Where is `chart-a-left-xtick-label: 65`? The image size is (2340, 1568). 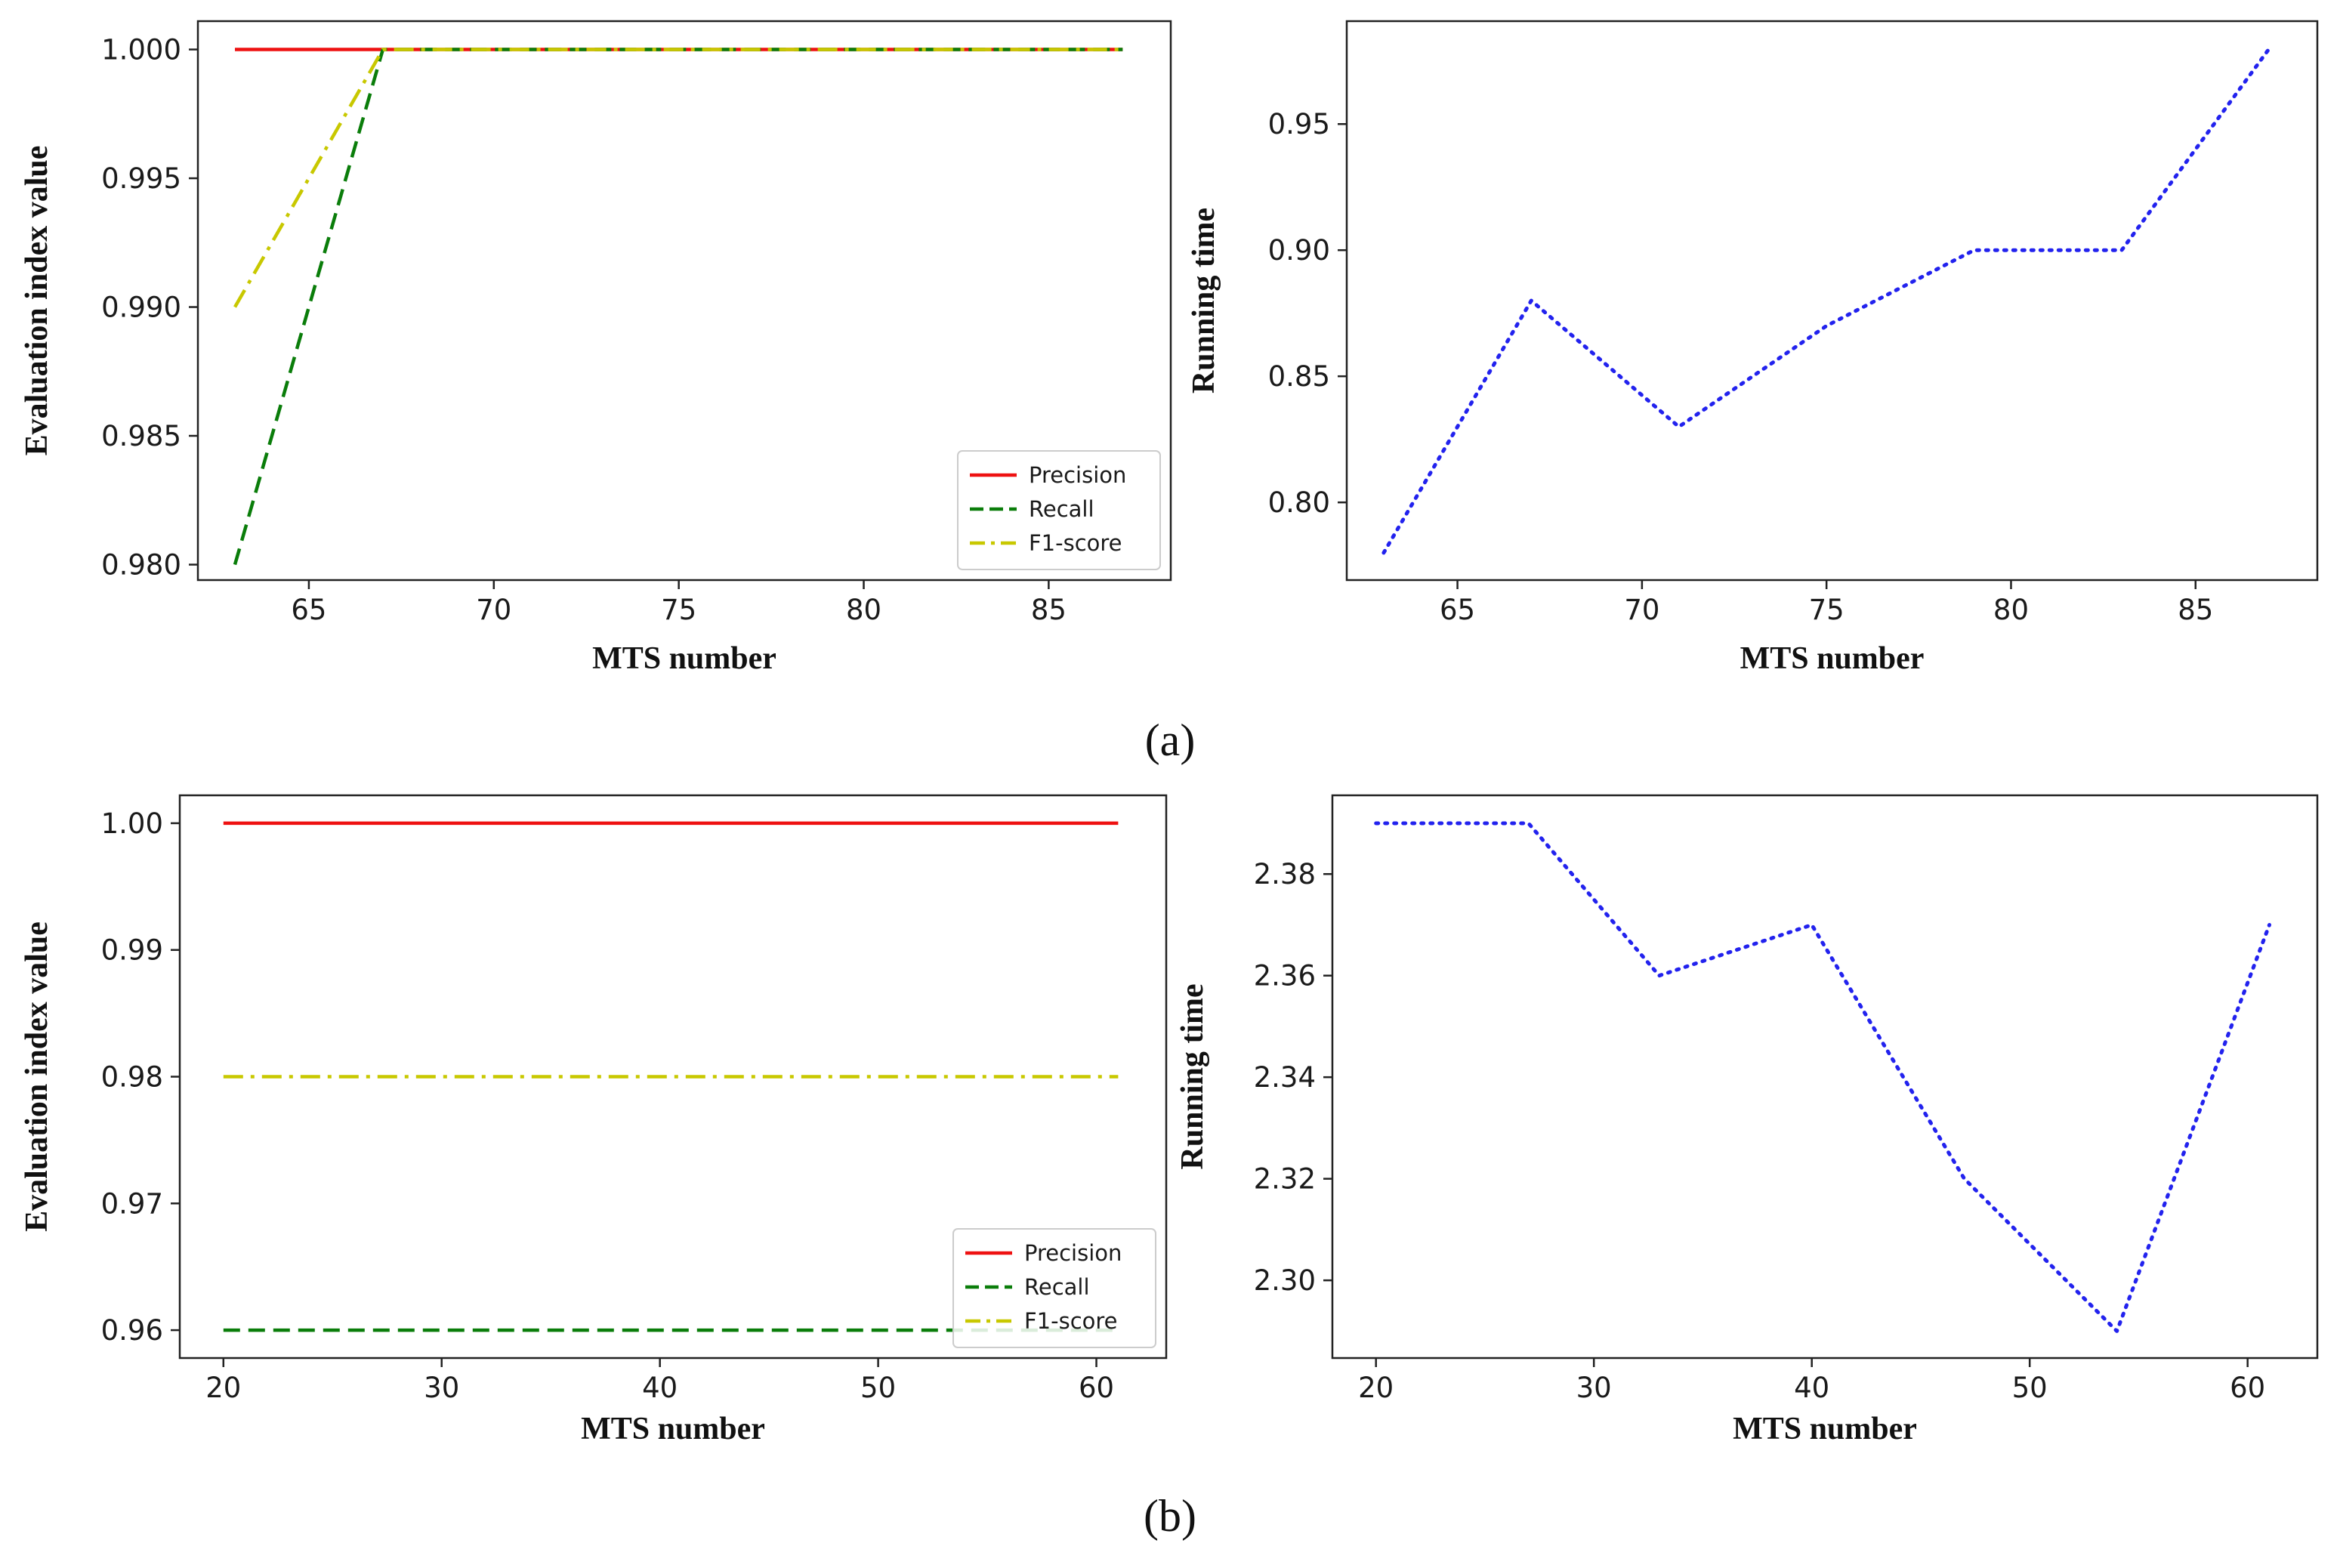
chart-a-left-xtick-label: 65 is located at coordinates (309, 610).